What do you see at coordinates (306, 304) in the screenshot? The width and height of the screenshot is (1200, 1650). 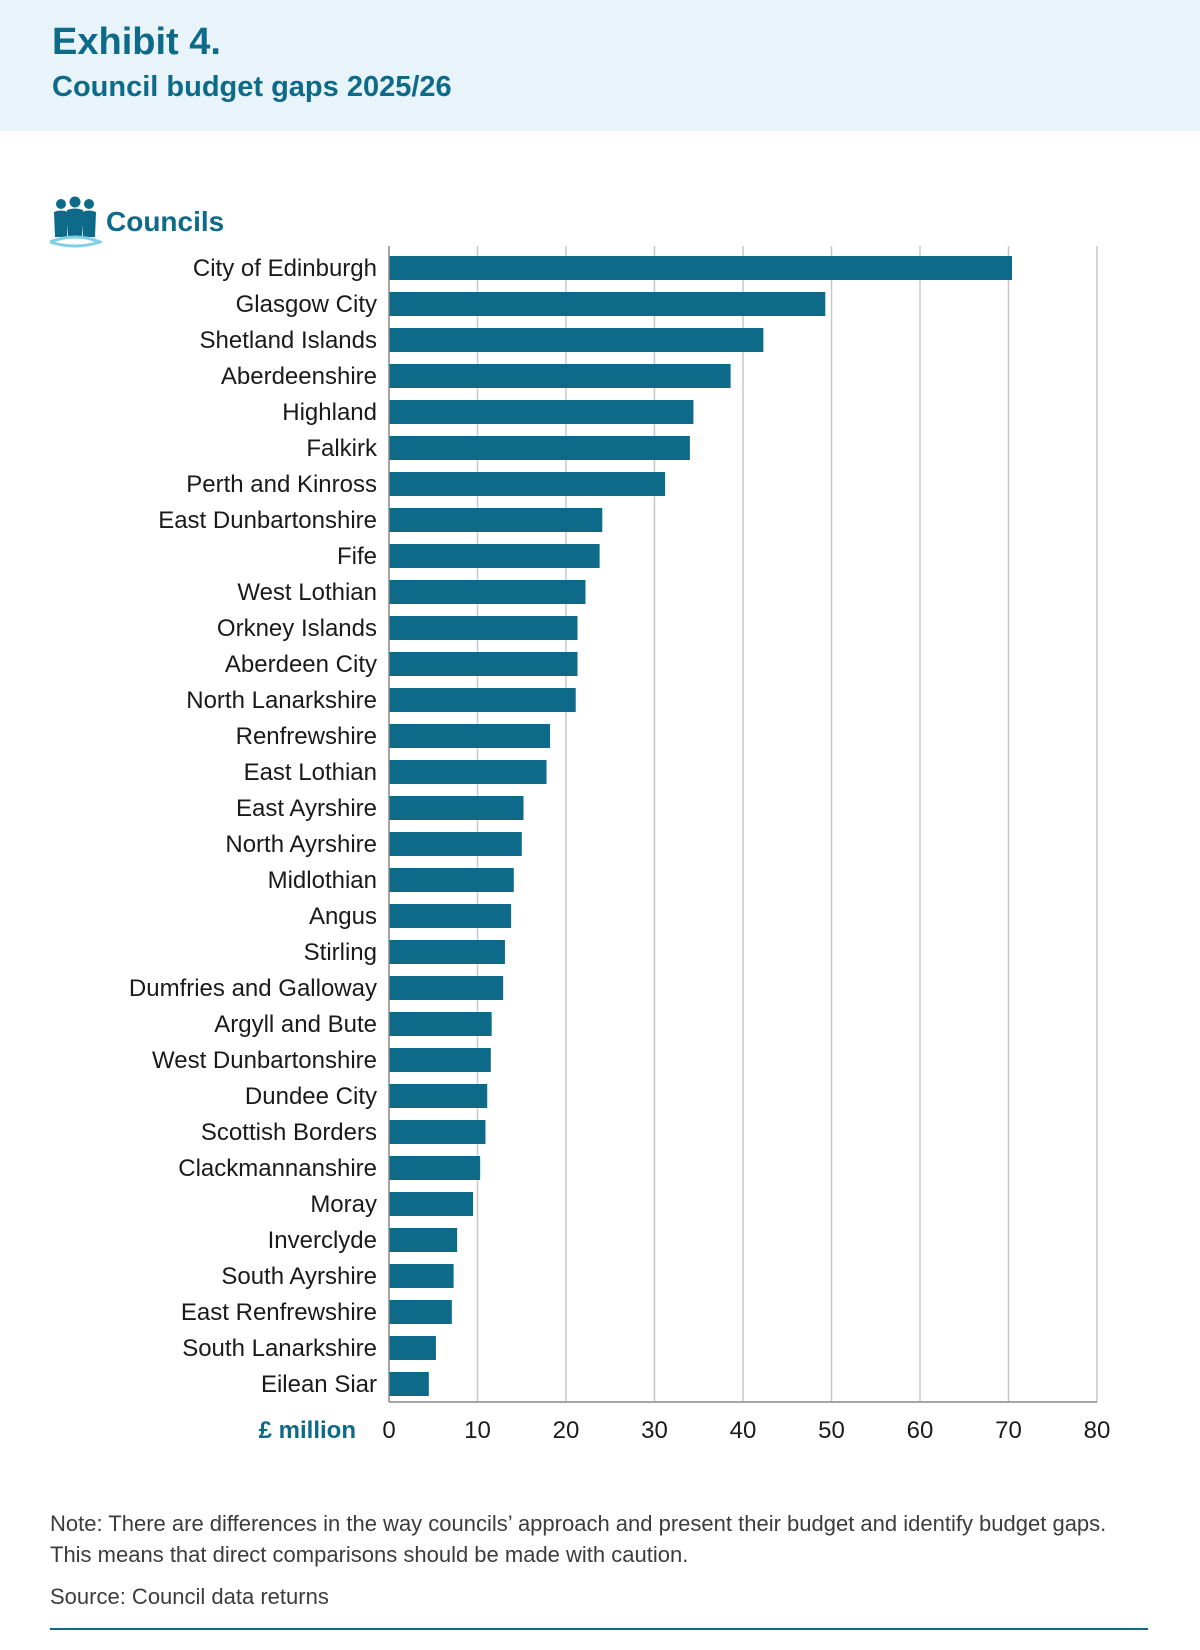 I see `category-label: Glasgow City` at bounding box center [306, 304].